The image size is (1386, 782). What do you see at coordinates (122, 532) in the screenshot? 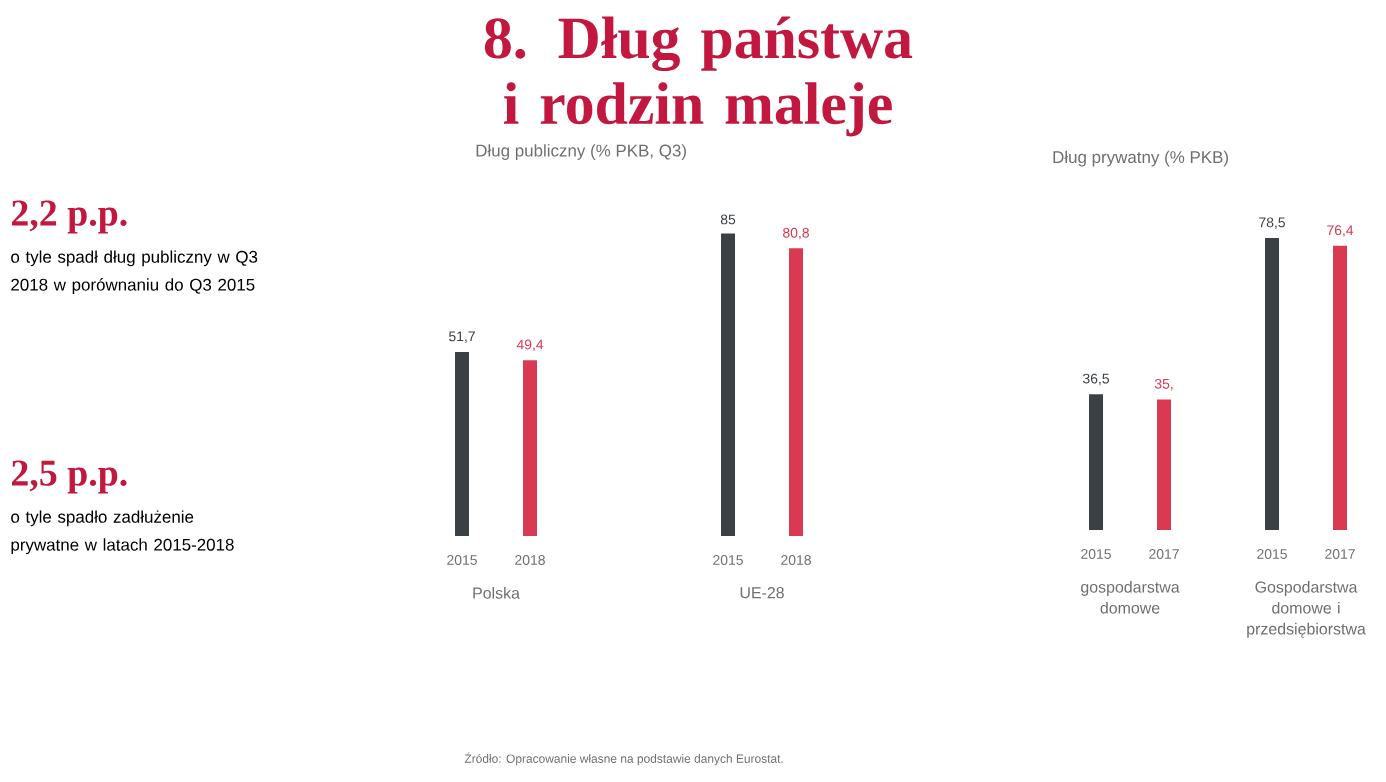
I see `text: o tyle spadło zadłużenie prywatne w latach 2015-2018` at bounding box center [122, 532].